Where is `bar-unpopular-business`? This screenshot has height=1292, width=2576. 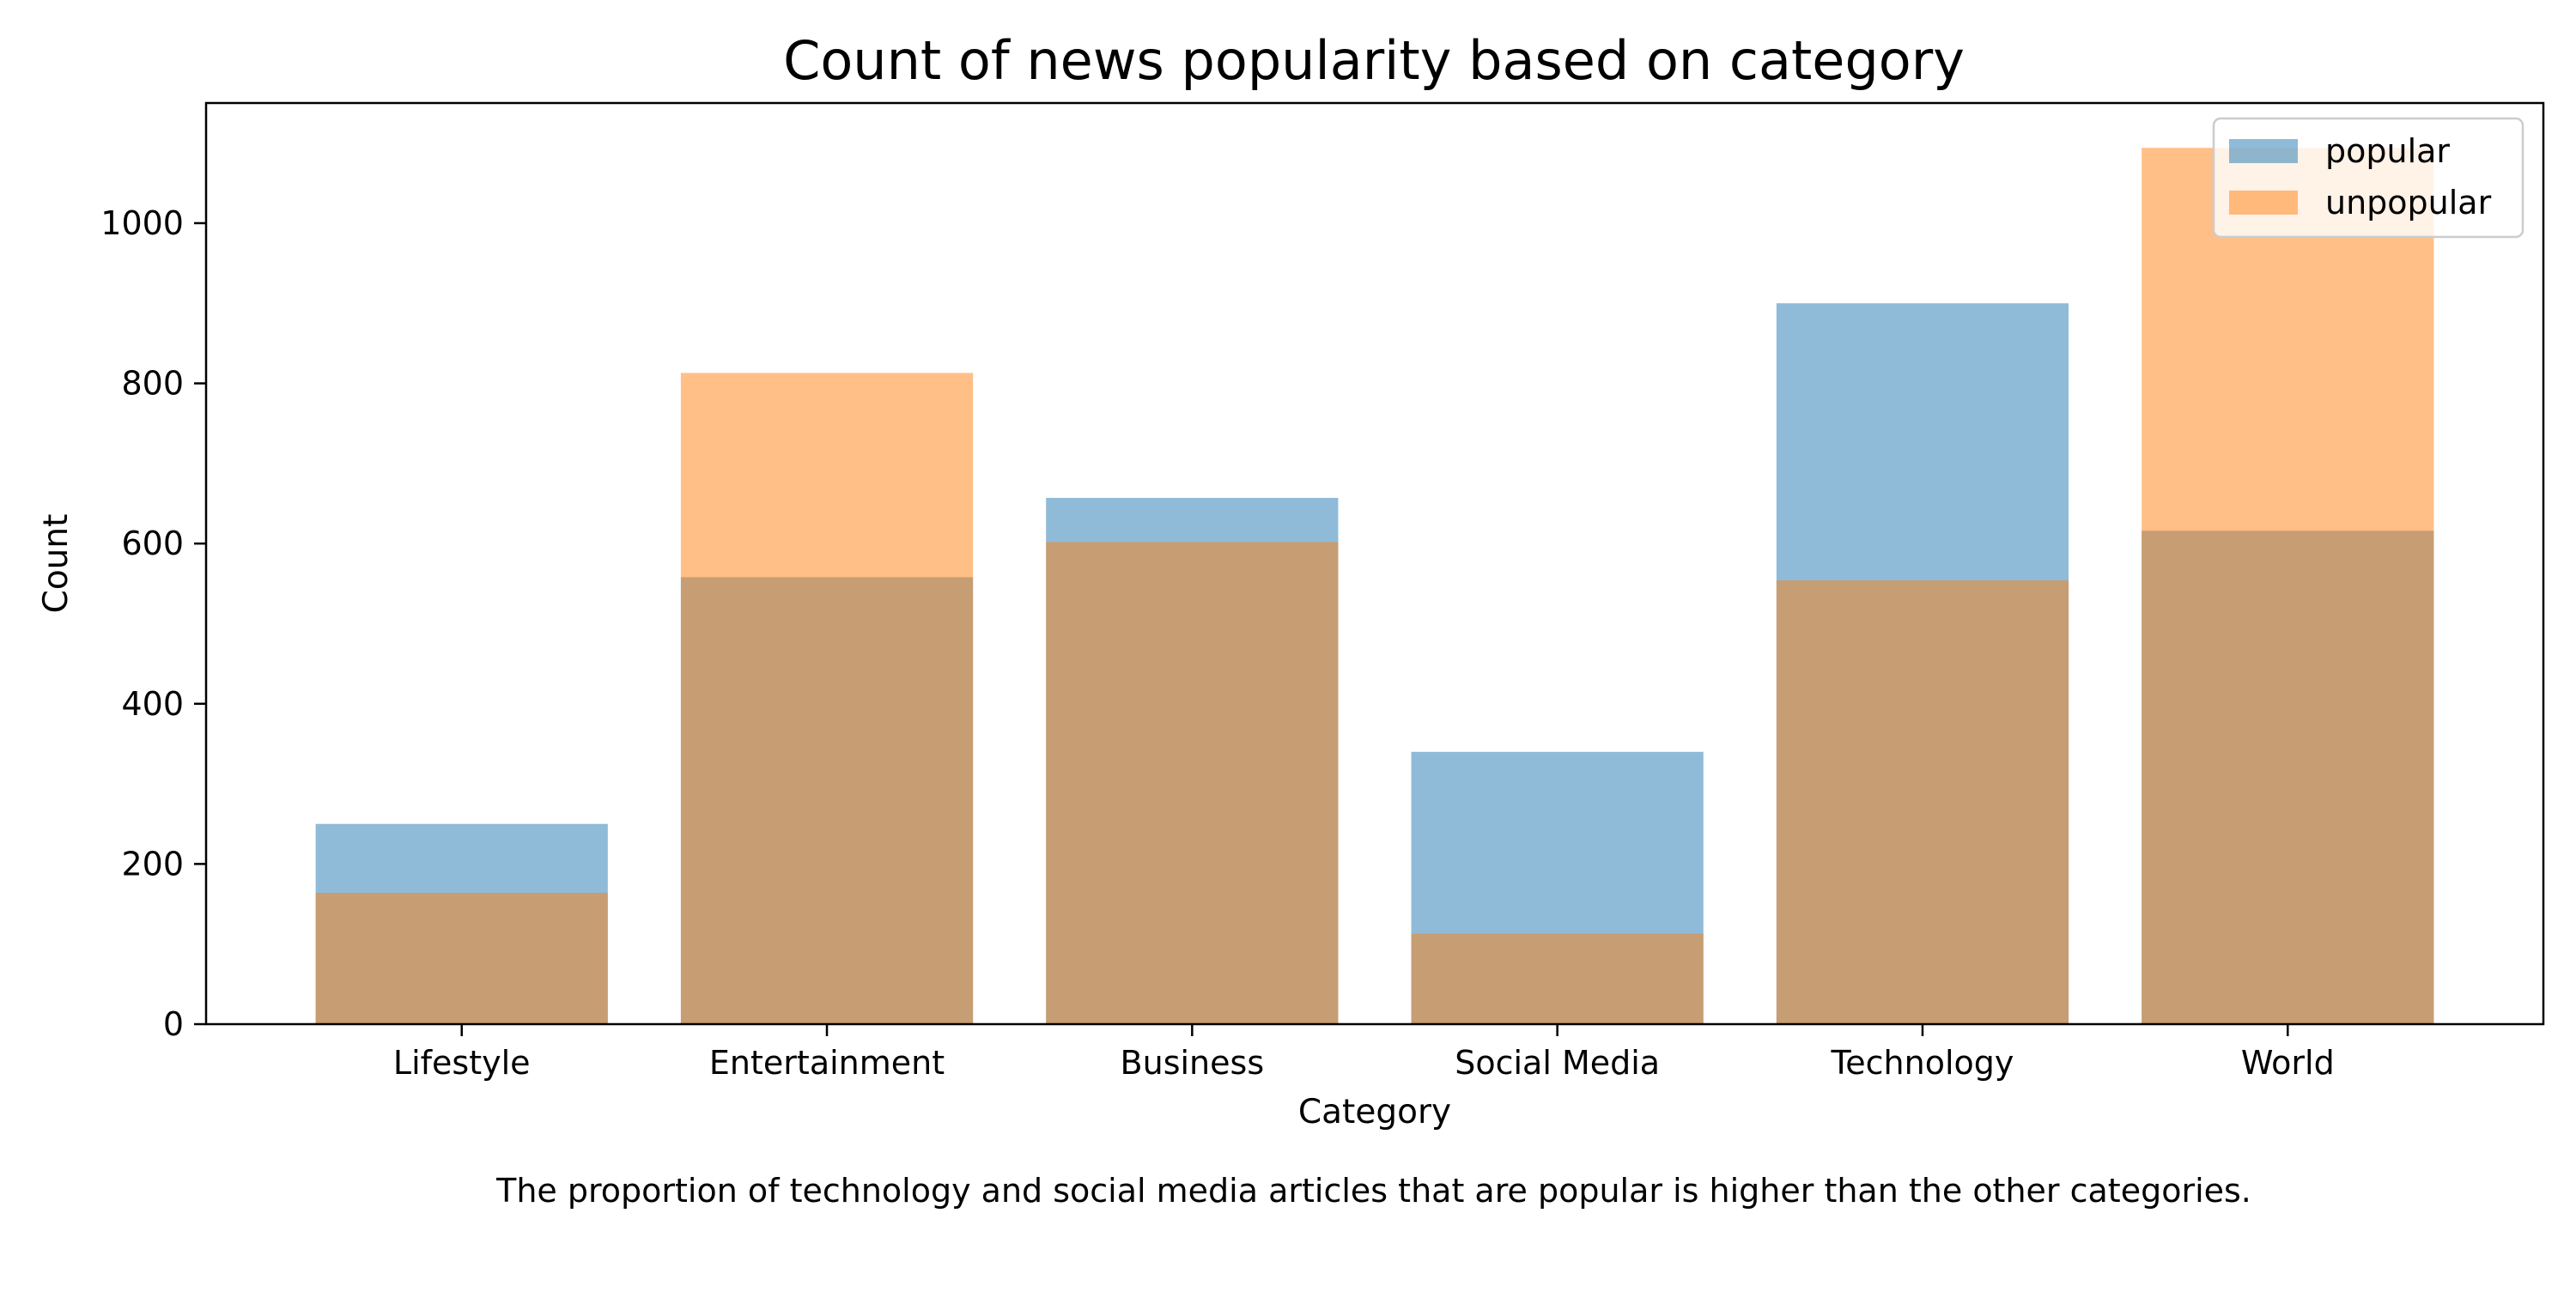 bar-unpopular-business is located at coordinates (1192, 783).